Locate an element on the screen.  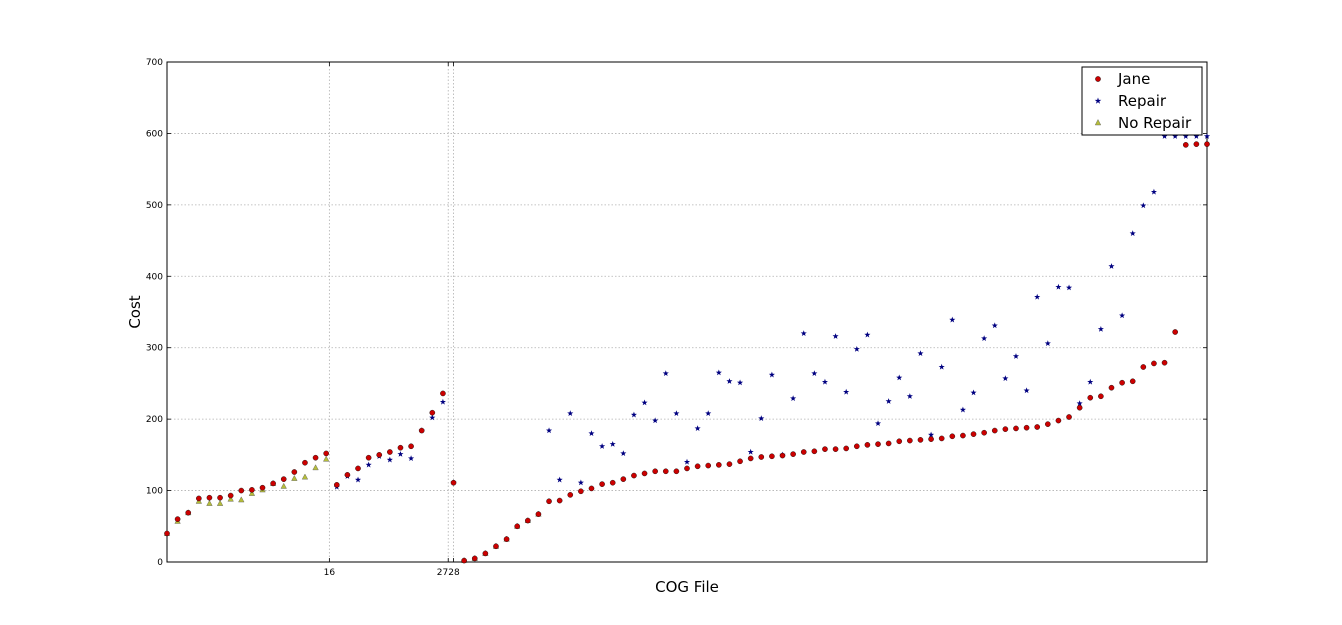
y-tick-label: 200 is located at coordinates (154, 420).